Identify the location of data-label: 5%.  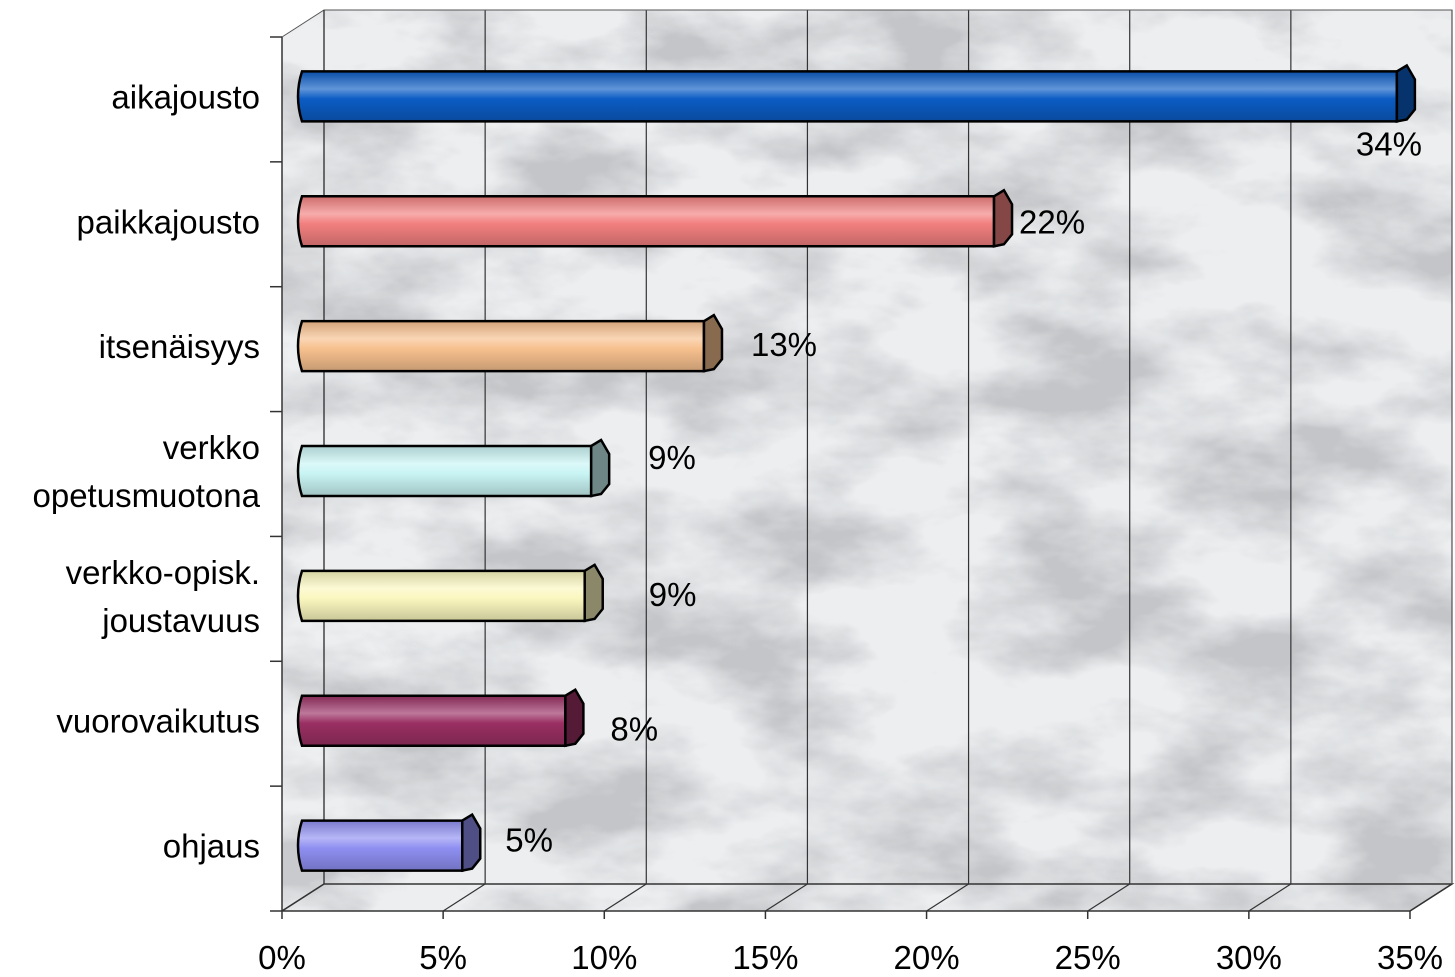
(529, 840).